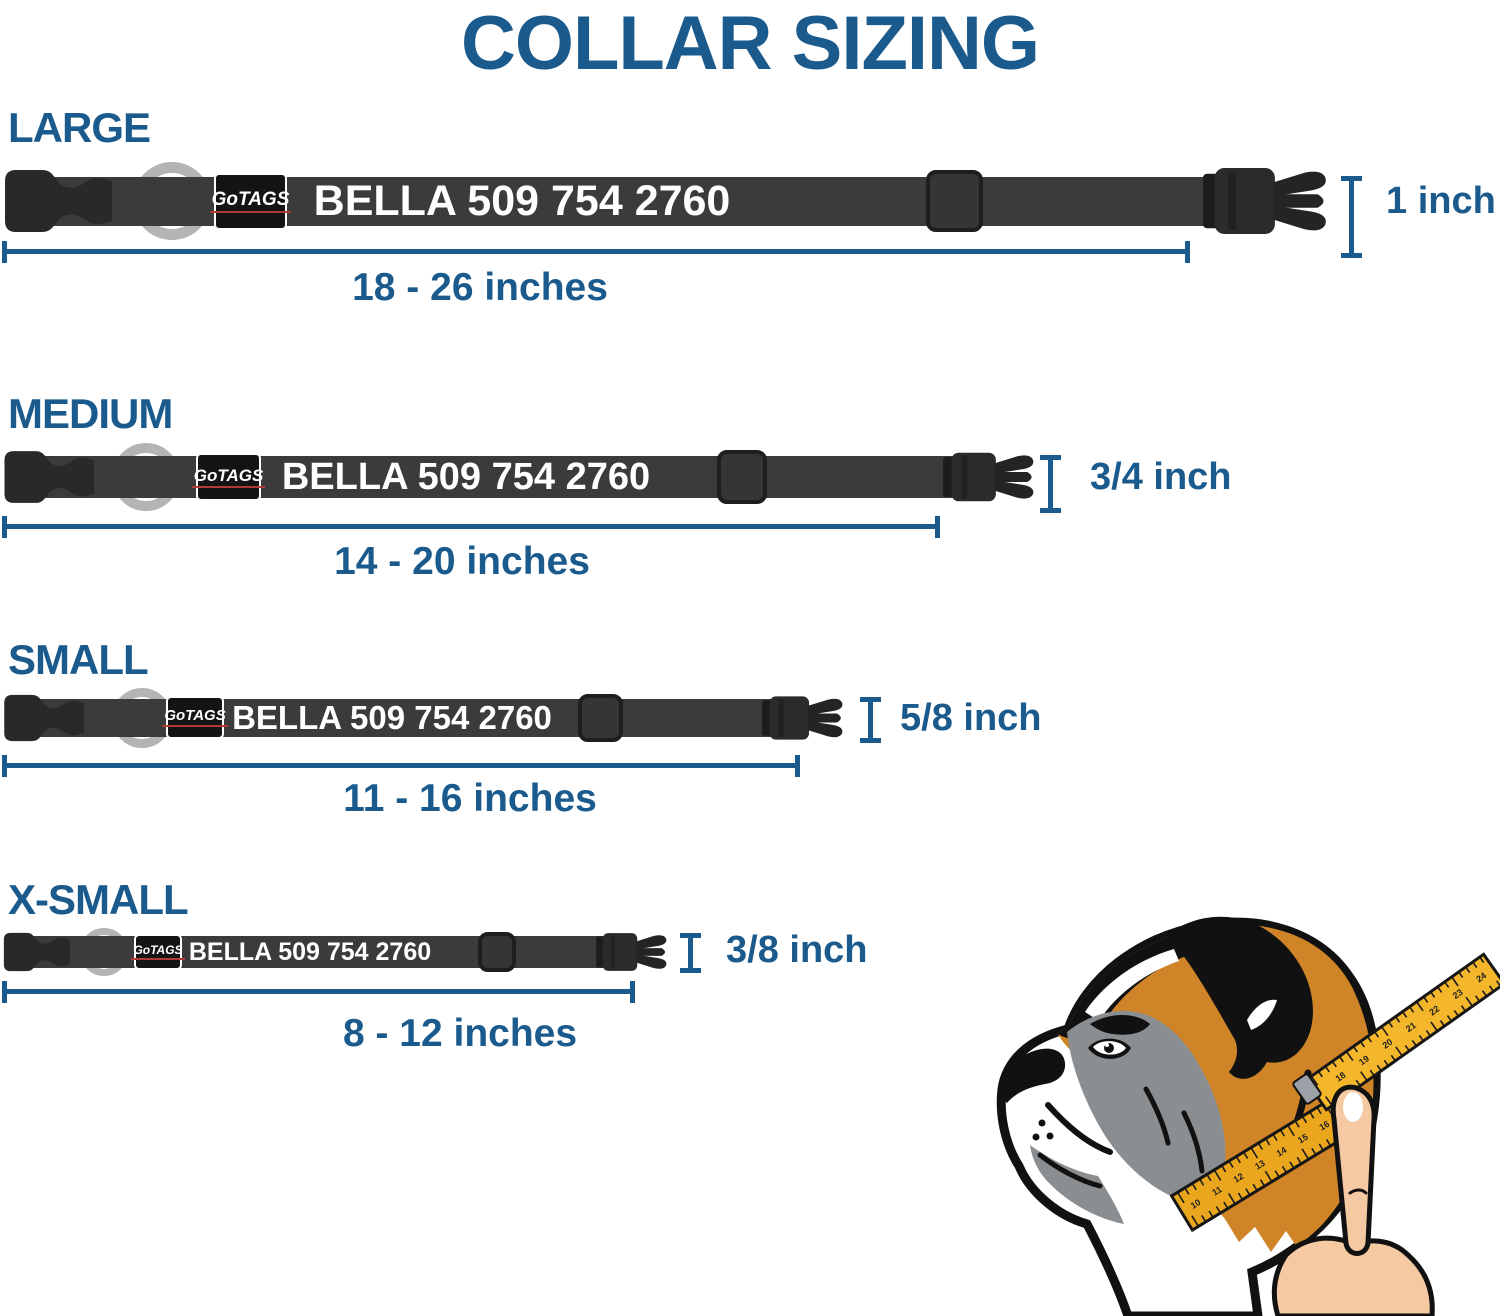 This screenshot has height=1316, width=1500. I want to click on svg-text: 14, so click(1282, 1152).